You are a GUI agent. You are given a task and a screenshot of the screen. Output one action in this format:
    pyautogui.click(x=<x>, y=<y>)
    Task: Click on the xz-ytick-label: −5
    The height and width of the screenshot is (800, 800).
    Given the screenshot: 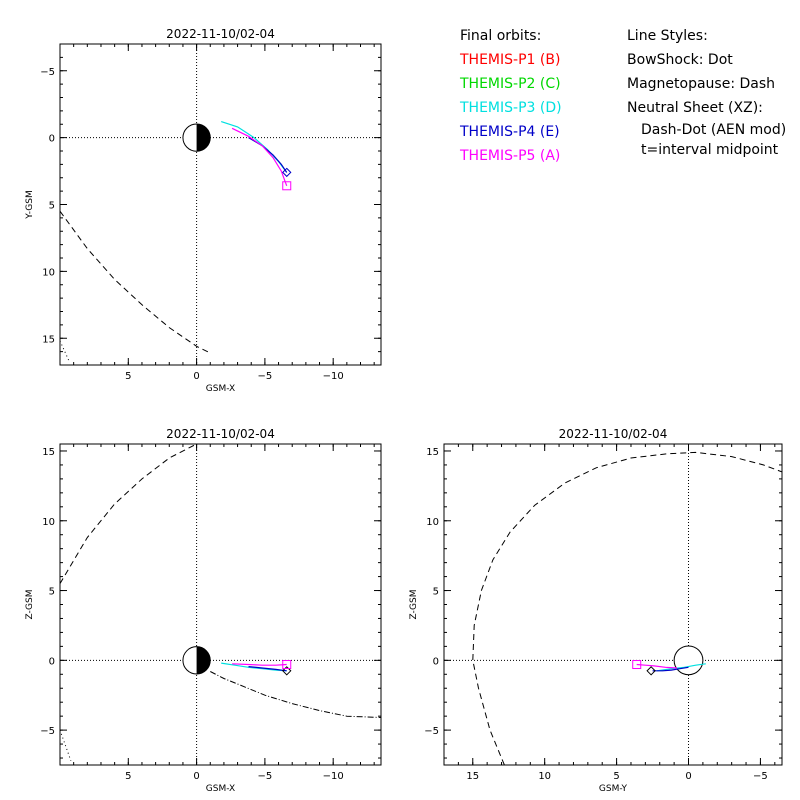 What is the action you would take?
    pyautogui.click(x=47, y=731)
    